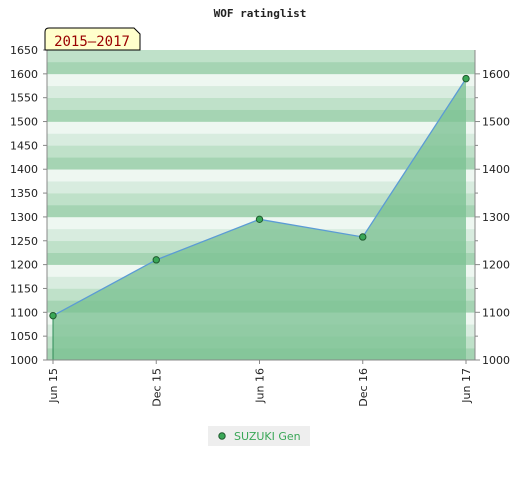 The width and height of the screenshot is (520, 480). What do you see at coordinates (24, 193) in the screenshot?
I see `y-tick-label: 1350` at bounding box center [24, 193].